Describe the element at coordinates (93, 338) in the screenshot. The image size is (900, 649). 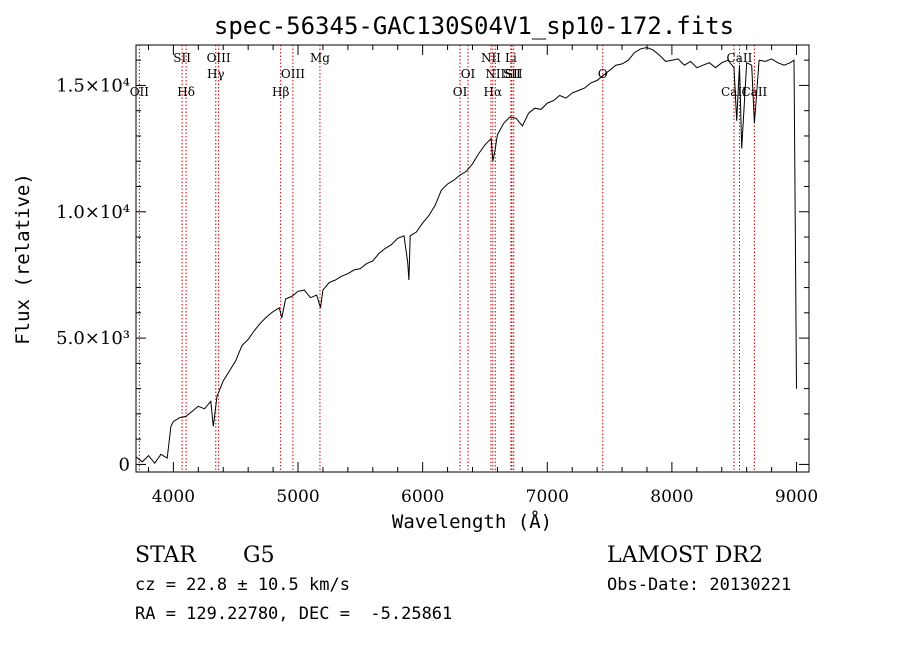
I see `y-tick-label: 5.0×10³` at that location.